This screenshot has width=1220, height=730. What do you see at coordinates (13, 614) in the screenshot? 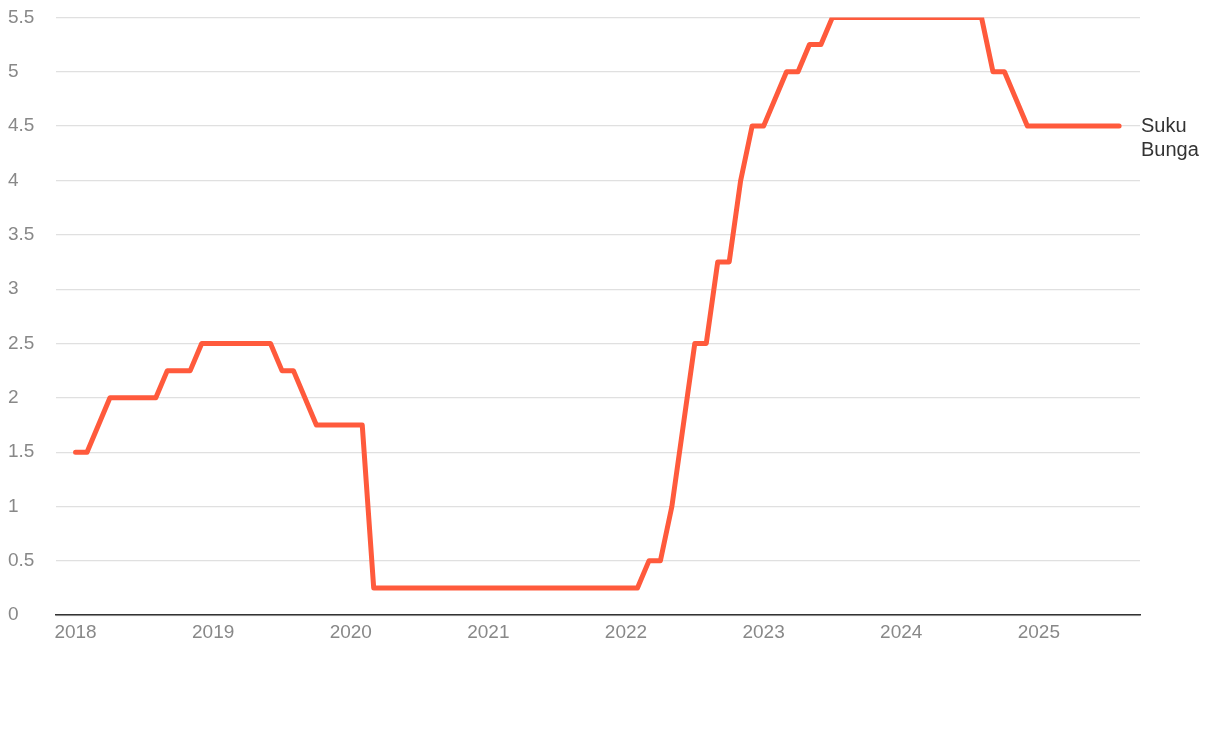
I see `y-tick-label: 0` at bounding box center [13, 614].